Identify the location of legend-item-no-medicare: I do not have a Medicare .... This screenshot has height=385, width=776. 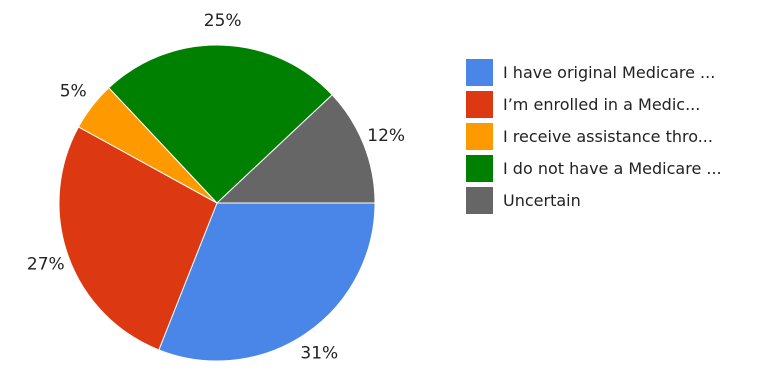
(594, 168).